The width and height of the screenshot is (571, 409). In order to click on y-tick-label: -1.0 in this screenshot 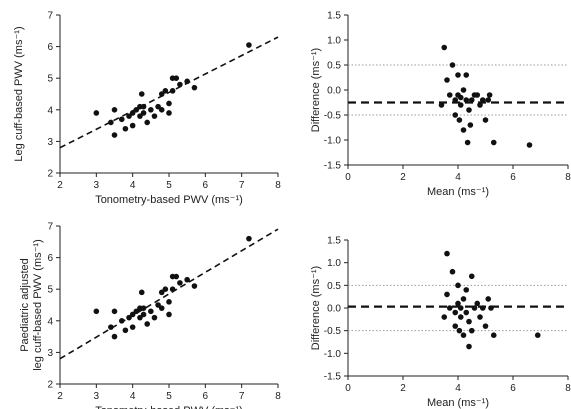, I will do `click(333, 141)`.